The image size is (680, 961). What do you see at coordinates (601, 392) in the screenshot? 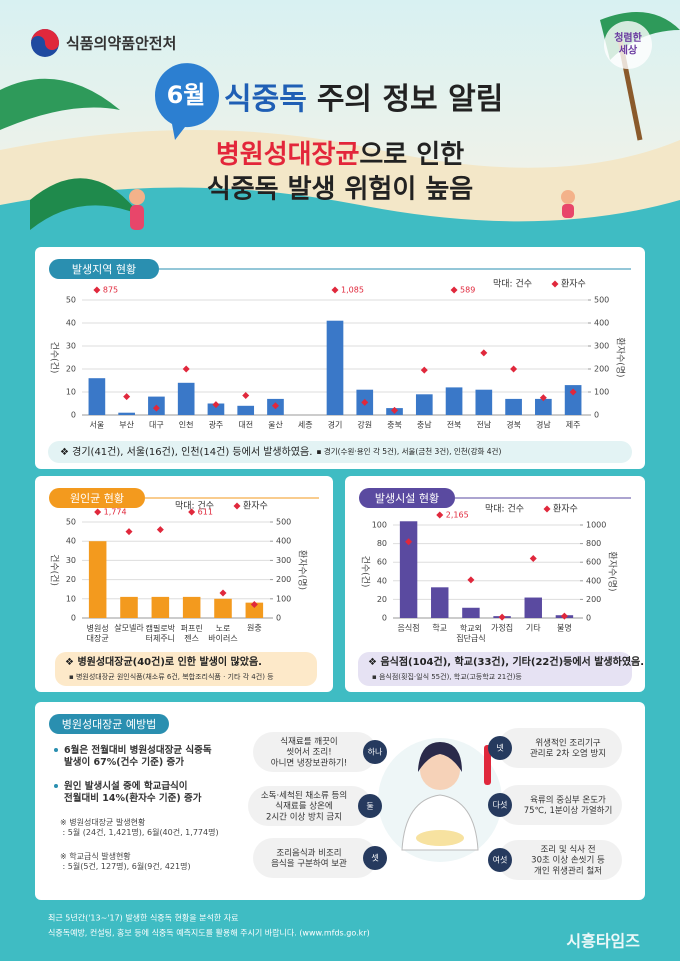
I see `y2-tick-label: 100` at bounding box center [601, 392].